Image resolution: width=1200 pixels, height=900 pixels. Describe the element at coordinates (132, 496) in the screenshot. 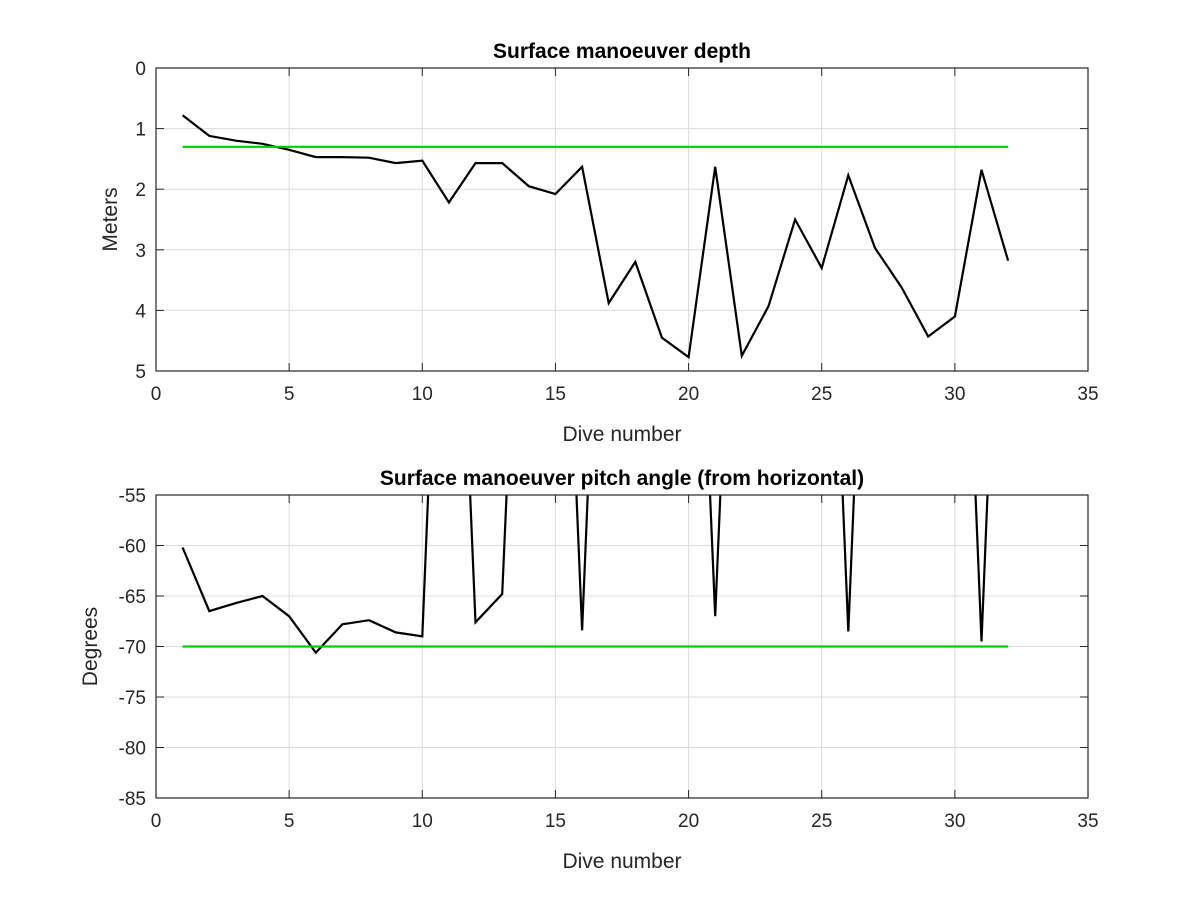

I see `y-tick-label: -55` at that location.